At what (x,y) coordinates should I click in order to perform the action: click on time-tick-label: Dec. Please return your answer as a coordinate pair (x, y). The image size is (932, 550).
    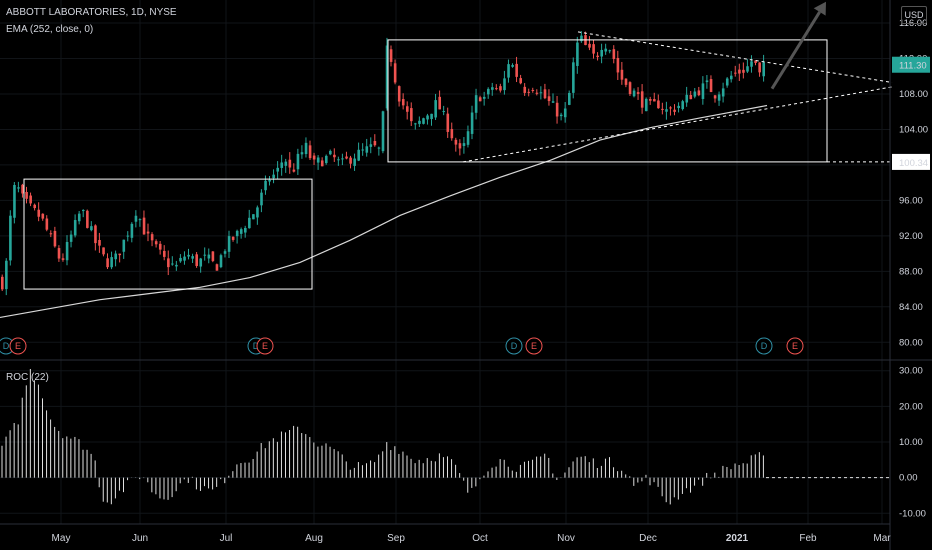
    Looking at the image, I should click on (648, 538).